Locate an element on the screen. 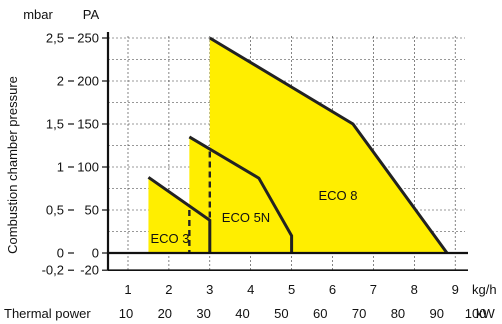 The image size is (502, 324). series-label: ECO 3 is located at coordinates (169, 238).